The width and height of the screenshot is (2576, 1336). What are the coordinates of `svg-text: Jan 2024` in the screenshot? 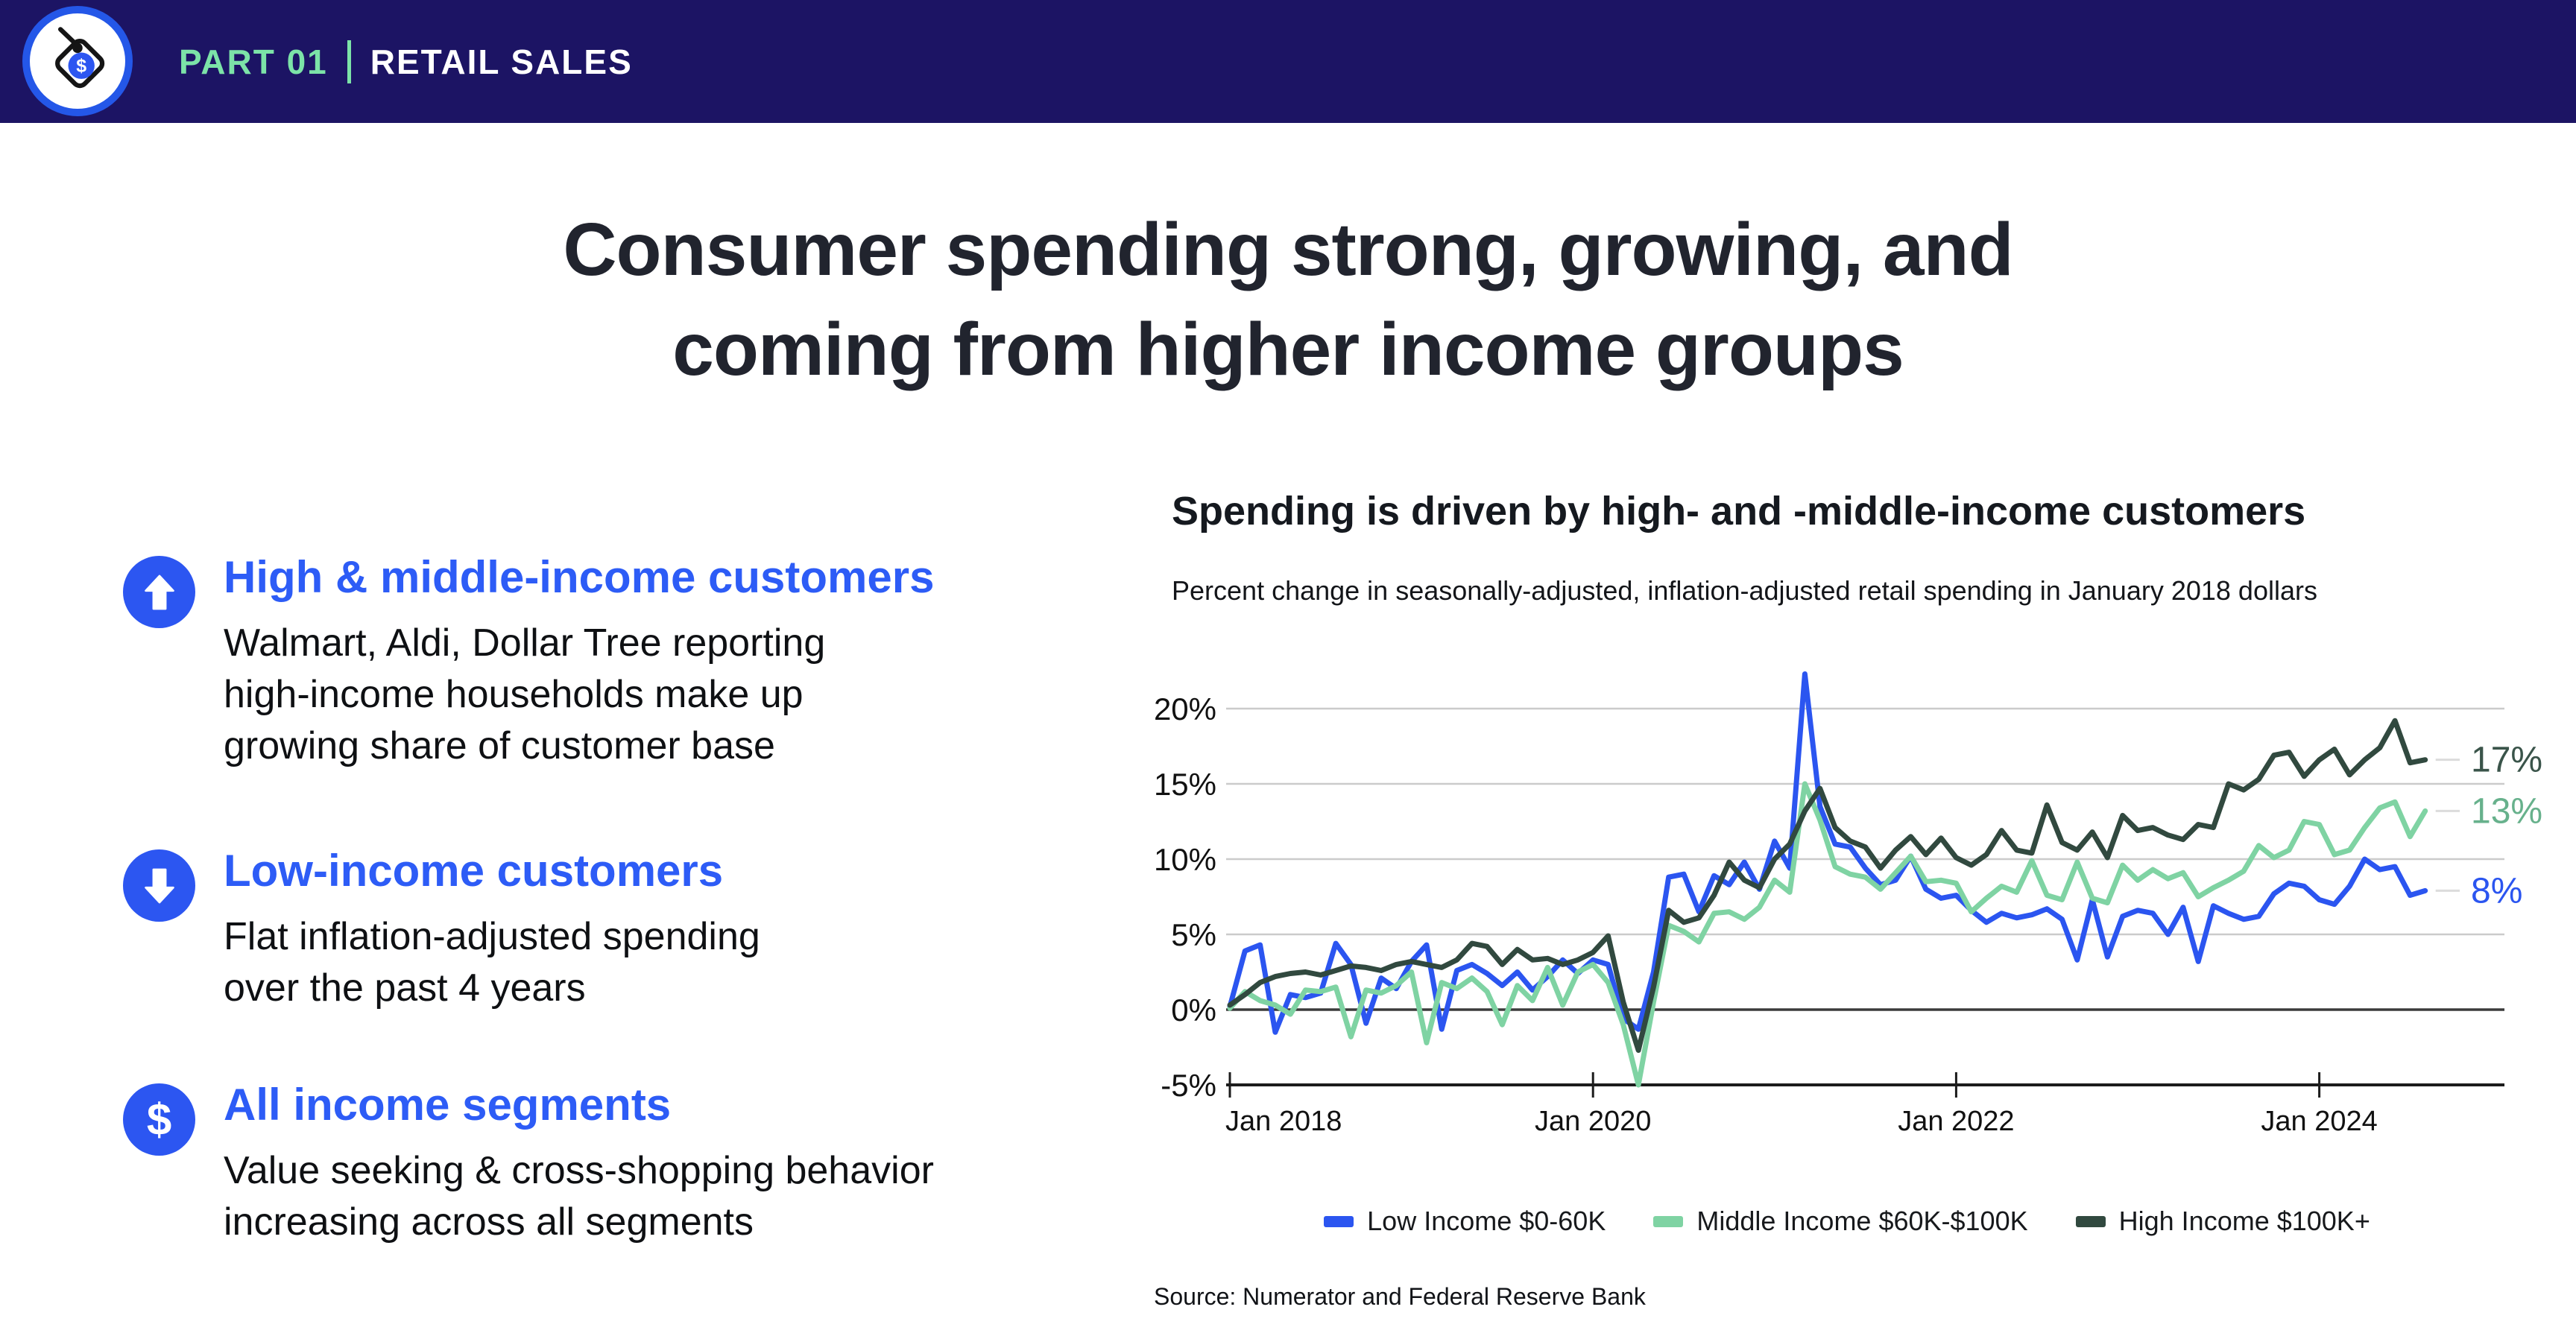 It's located at (2319, 1121).